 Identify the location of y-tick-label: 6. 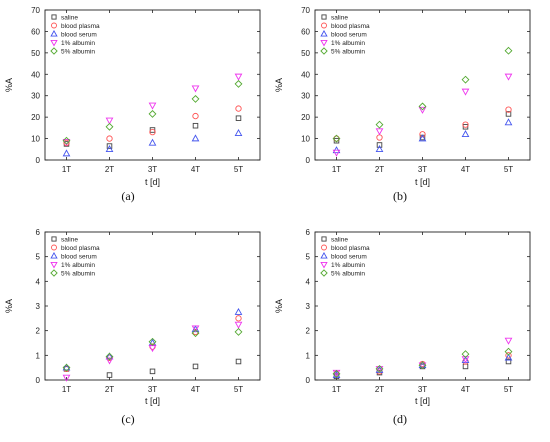
(308, 232).